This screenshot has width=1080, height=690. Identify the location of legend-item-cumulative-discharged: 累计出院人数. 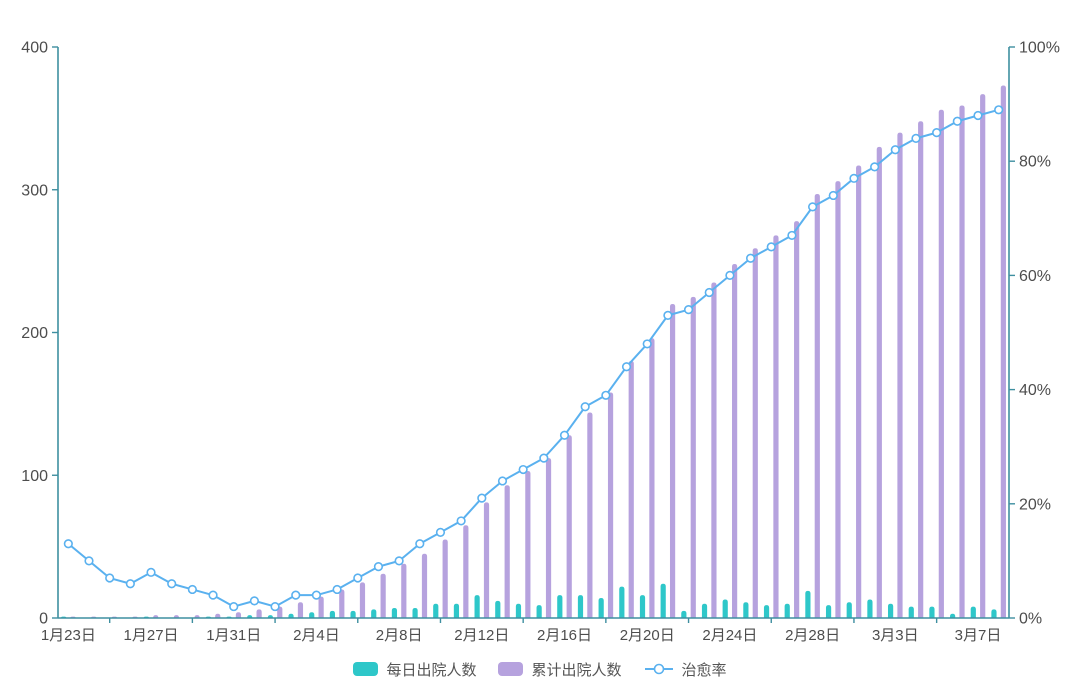
(560, 669).